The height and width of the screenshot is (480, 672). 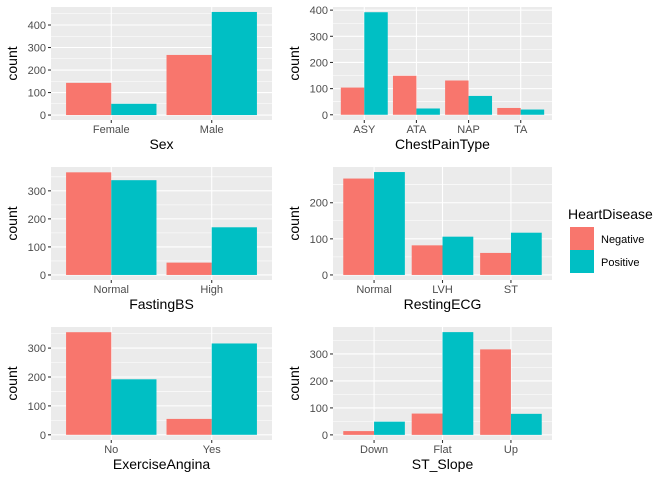 I want to click on bar-lvh-negative, so click(x=427, y=260).